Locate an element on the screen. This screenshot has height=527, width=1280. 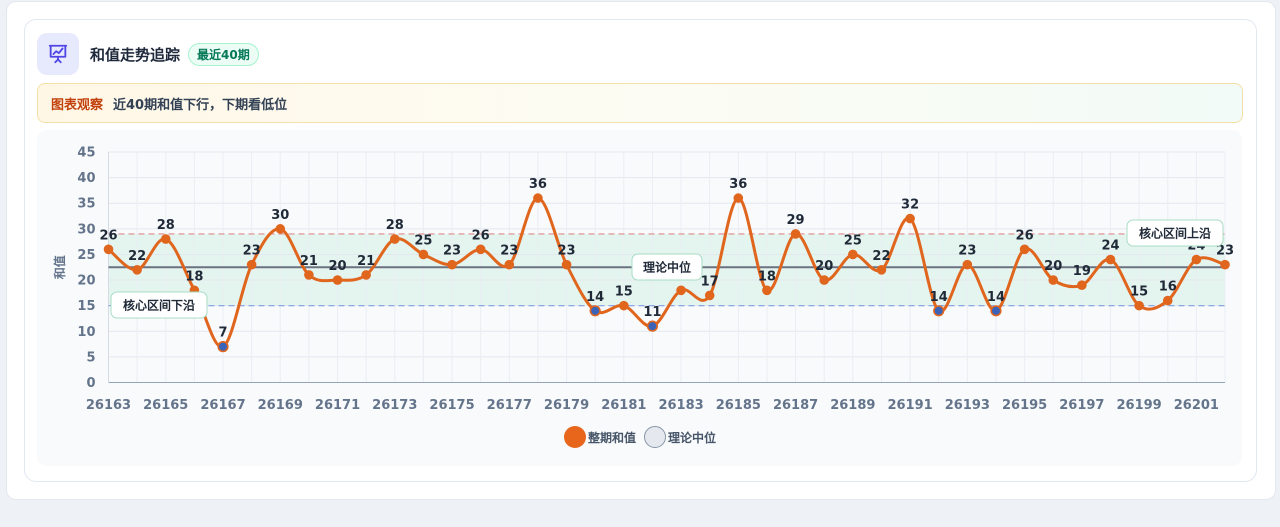
x-tick-label: 26163 is located at coordinates (108, 405).